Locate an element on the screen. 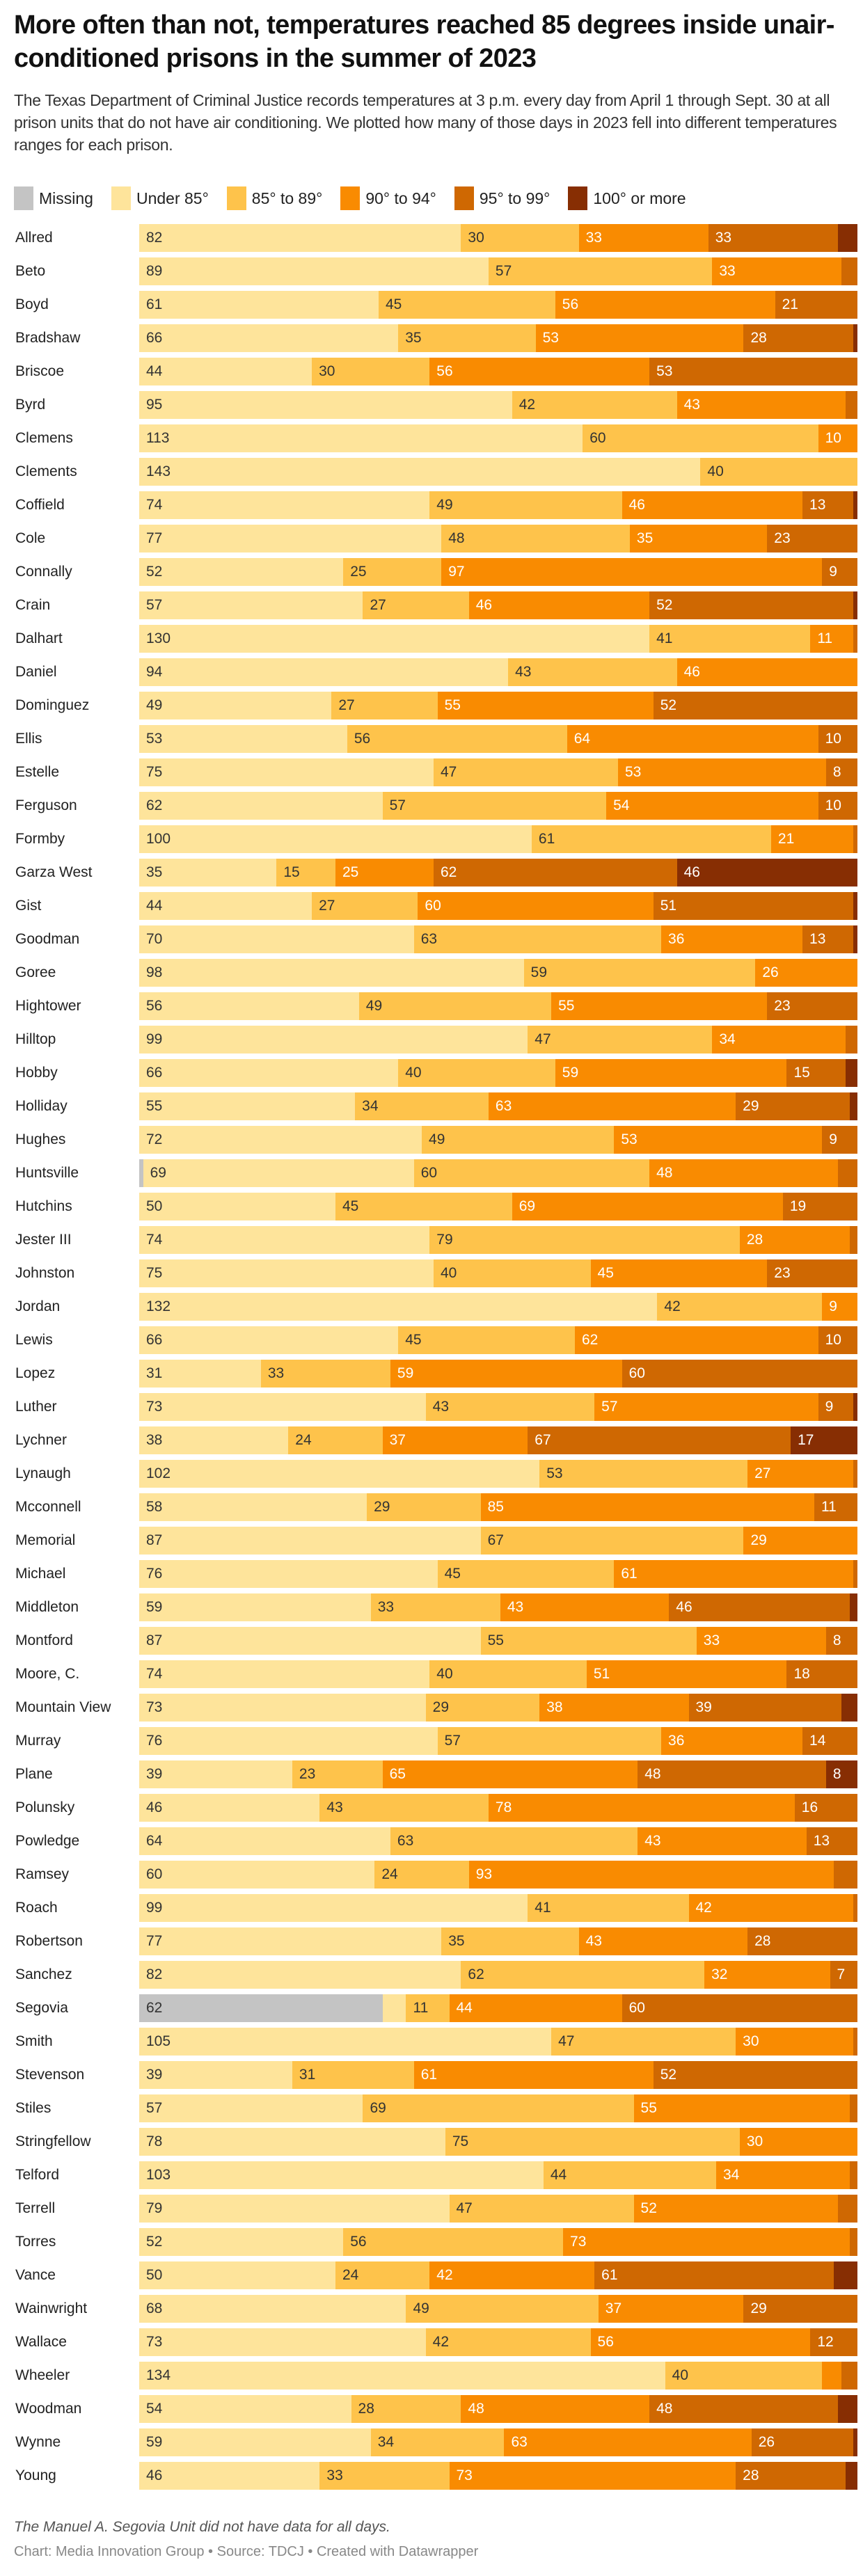  data-label: 57 is located at coordinates (154, 605).